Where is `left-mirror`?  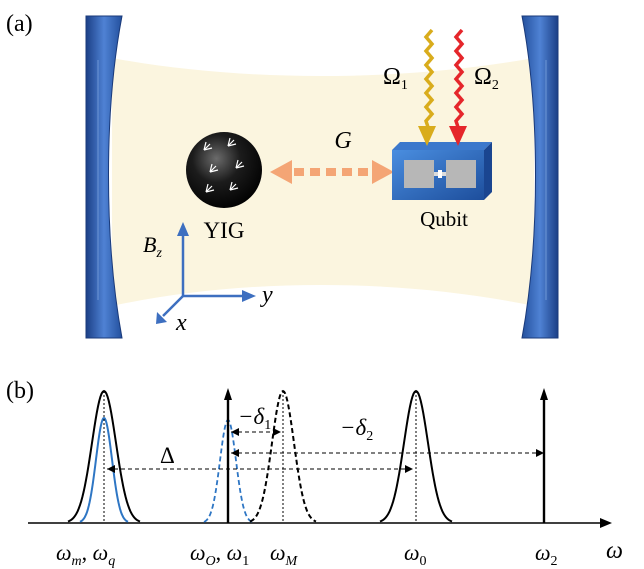
left-mirror is located at coordinates (104, 177).